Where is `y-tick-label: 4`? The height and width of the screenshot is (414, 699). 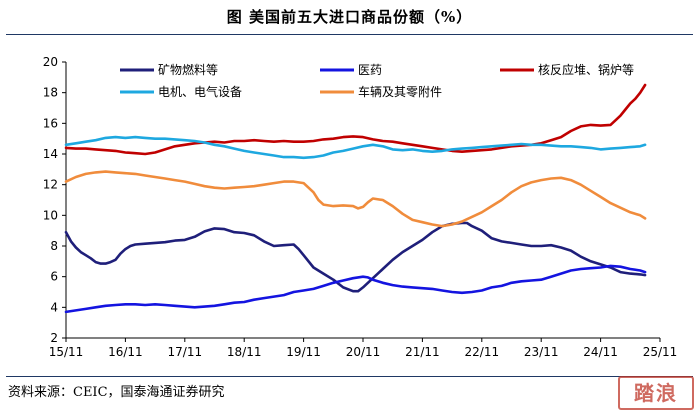
y-tick-label: 4 is located at coordinates (54, 307).